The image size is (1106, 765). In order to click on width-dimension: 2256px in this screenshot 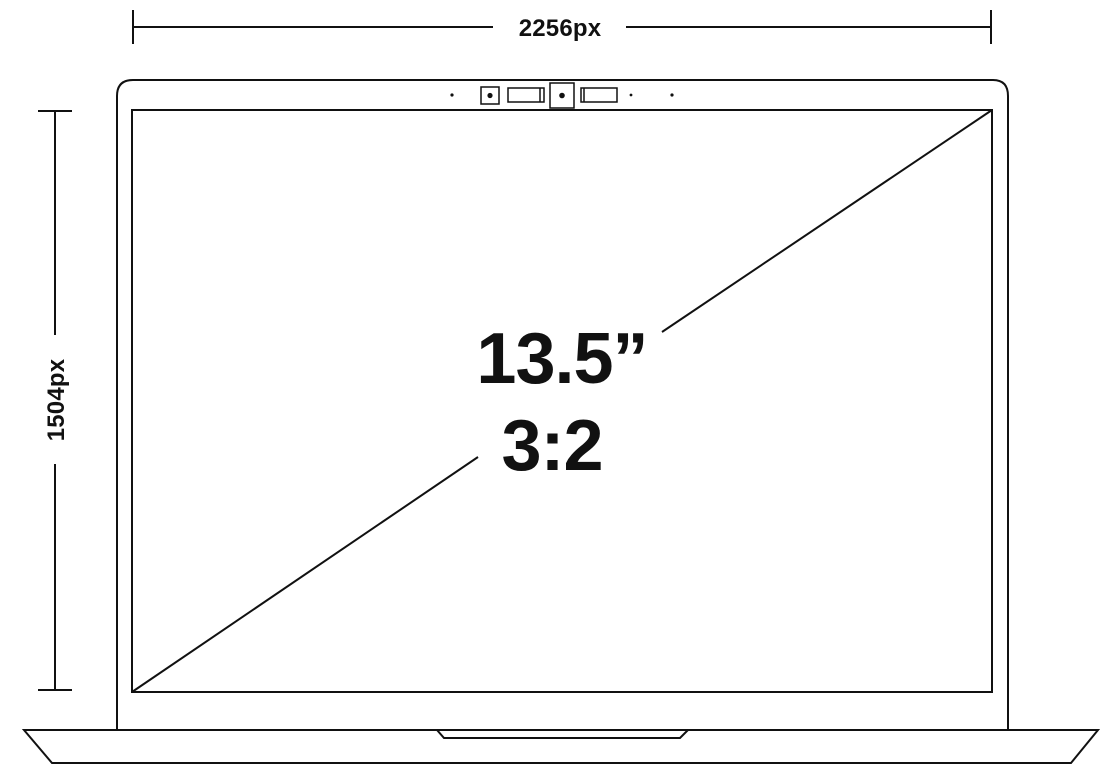, I will do `click(562, 27)`.